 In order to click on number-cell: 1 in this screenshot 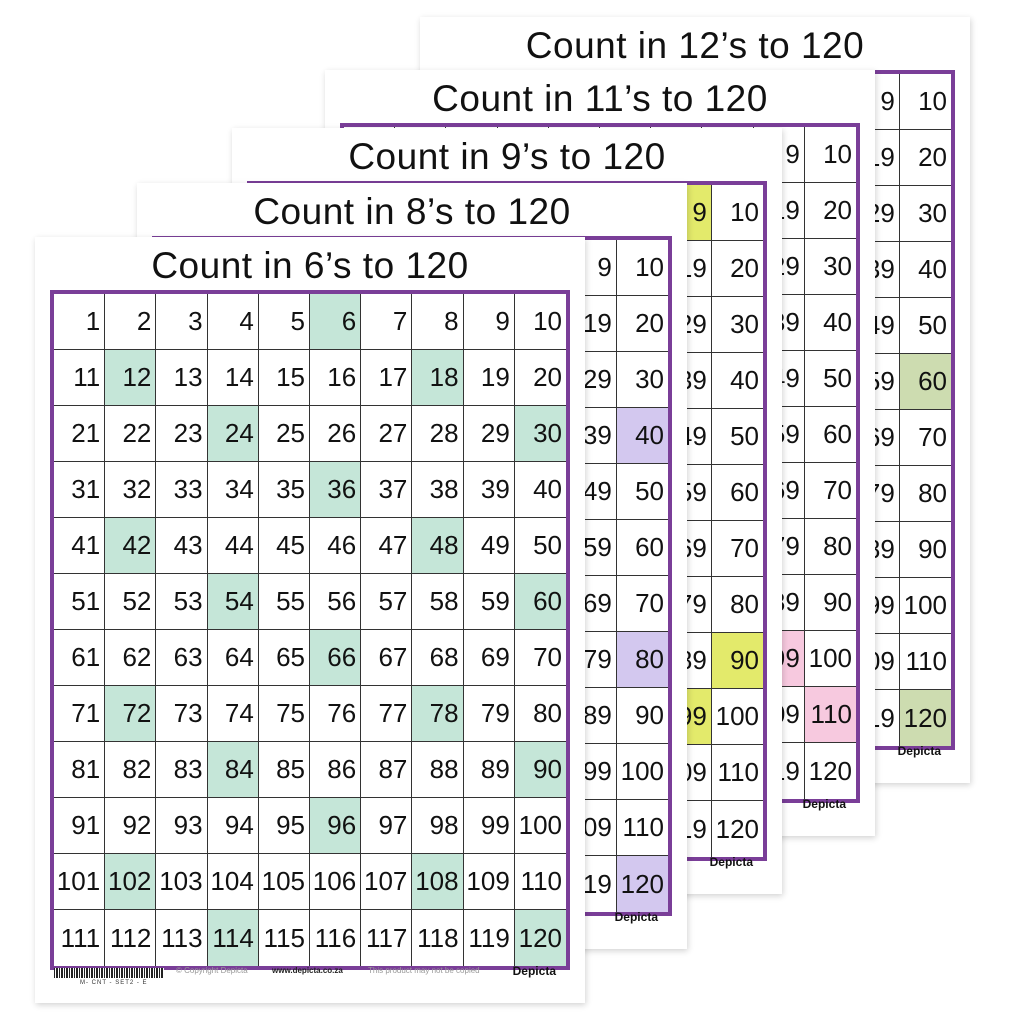, I will do `click(80, 322)`.